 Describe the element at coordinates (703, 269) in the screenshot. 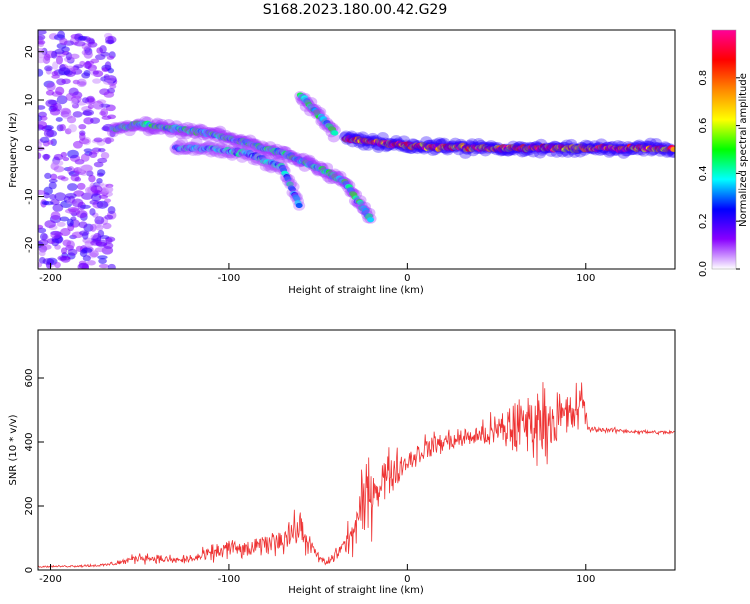

I see `colorbar-tick-label: 0.0` at that location.